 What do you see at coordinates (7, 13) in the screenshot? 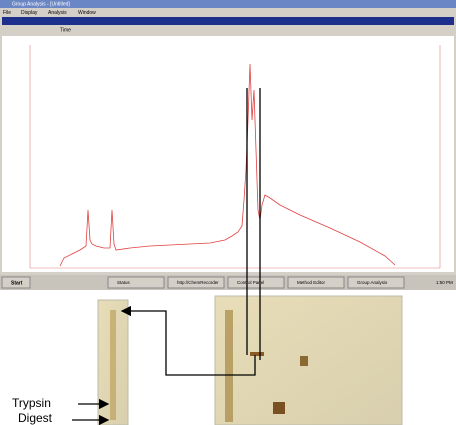
I see `menu-item: File` at bounding box center [7, 13].